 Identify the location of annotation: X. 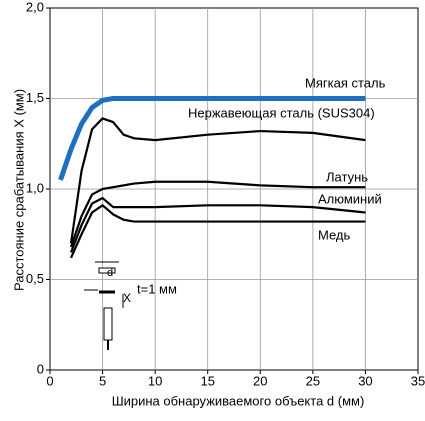
(127, 298).